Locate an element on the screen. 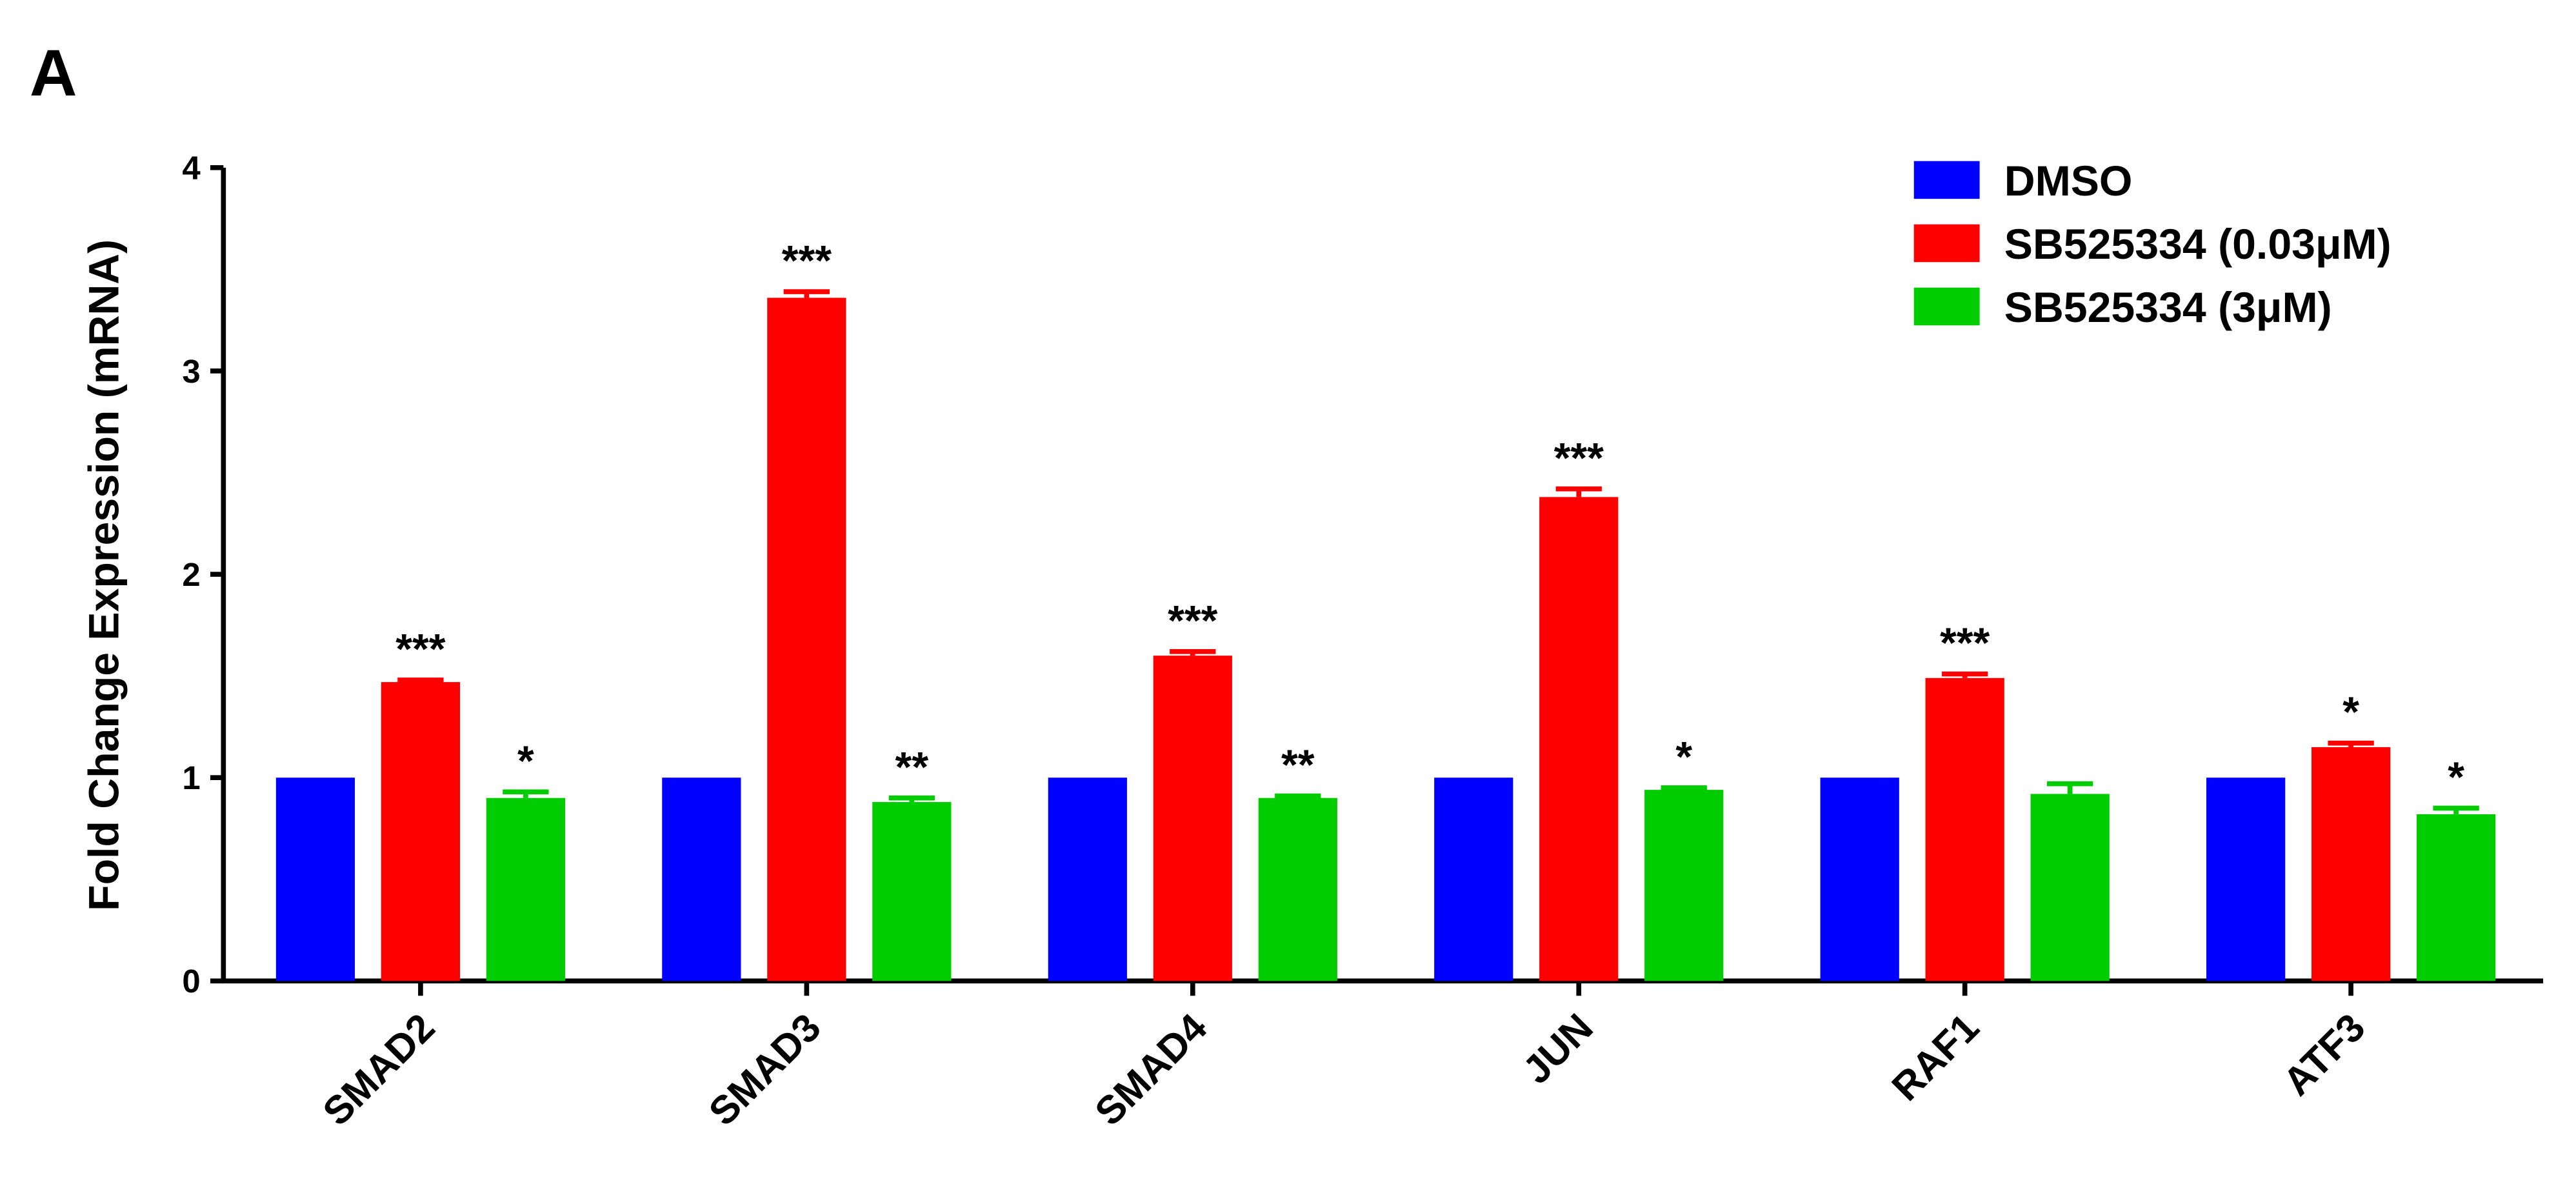  y-tick-label: 2 is located at coordinates (191, 574).